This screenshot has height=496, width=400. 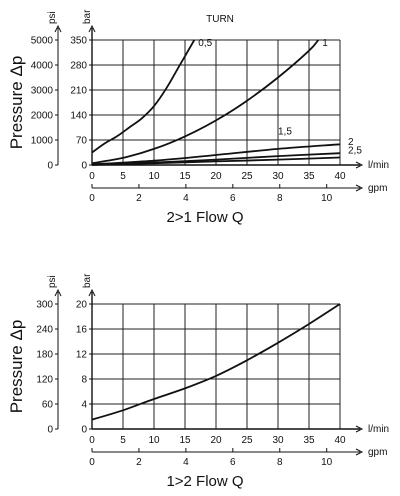 I want to click on psi-tick-label: 3000, so click(x=42, y=91).